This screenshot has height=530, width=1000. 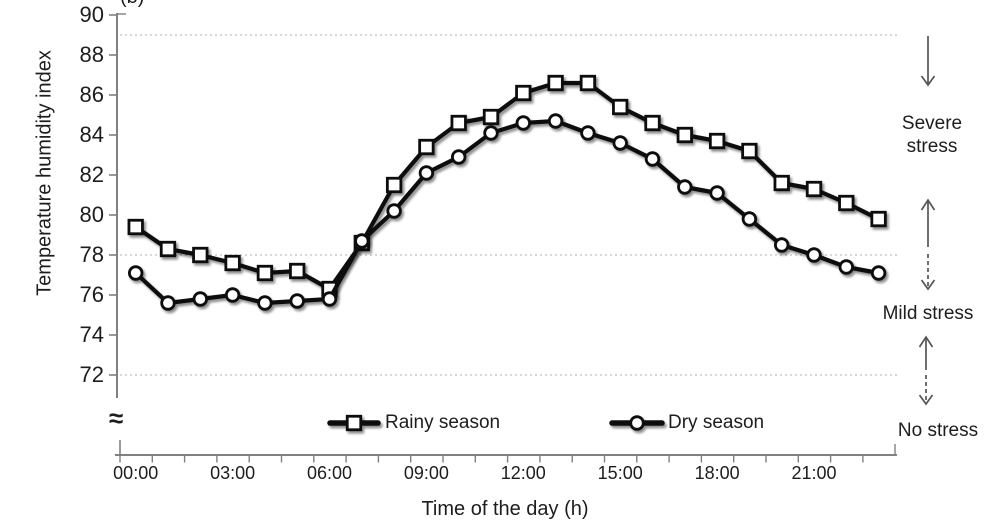 I want to click on x-tick-label: 06:00, so click(x=329, y=473).